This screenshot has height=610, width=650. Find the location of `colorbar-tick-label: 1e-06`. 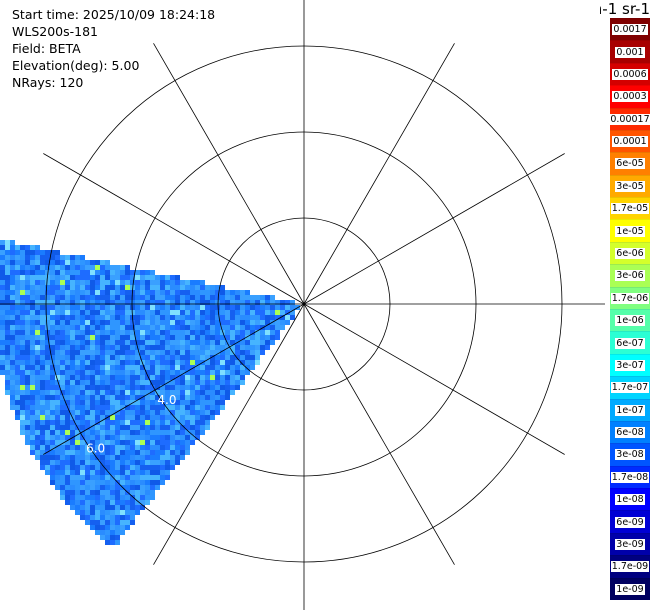

colorbar-tick-label: 1e-06 is located at coordinates (630, 321).